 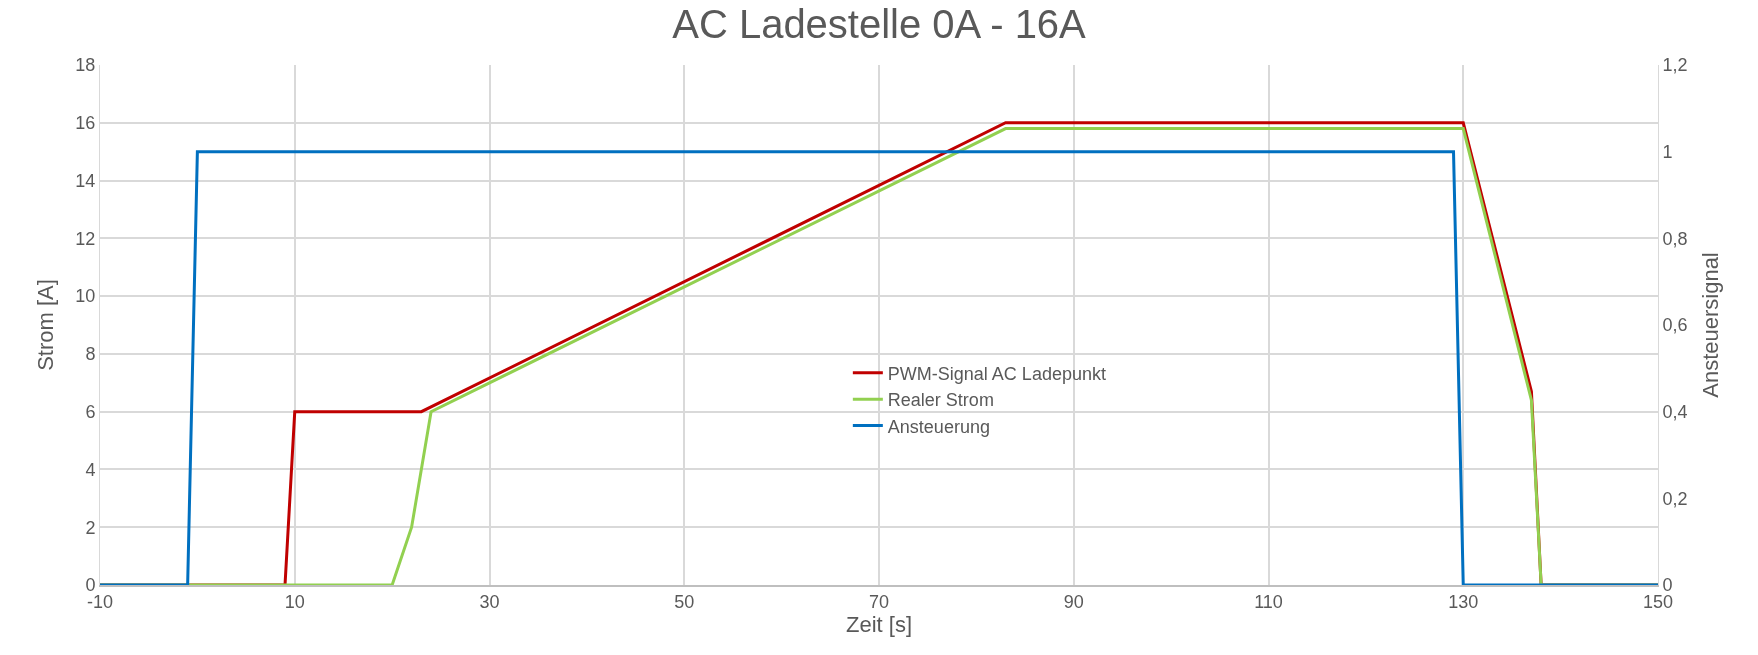 What do you see at coordinates (1710, 325) in the screenshot?
I see `y2-axis-title: Ansteuersignal` at bounding box center [1710, 325].